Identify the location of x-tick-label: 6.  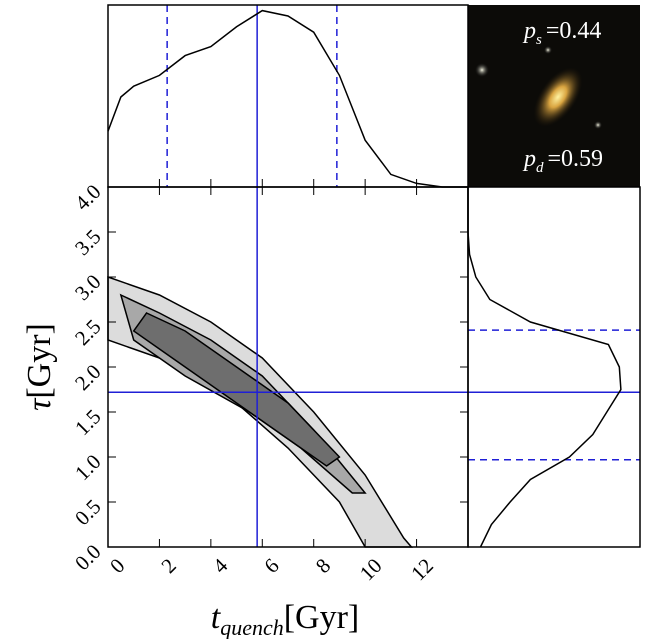
(271, 565).